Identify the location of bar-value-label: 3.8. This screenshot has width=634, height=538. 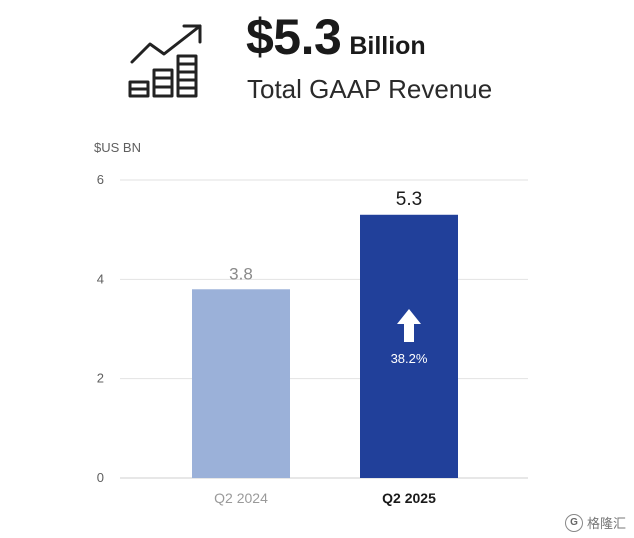
(241, 273).